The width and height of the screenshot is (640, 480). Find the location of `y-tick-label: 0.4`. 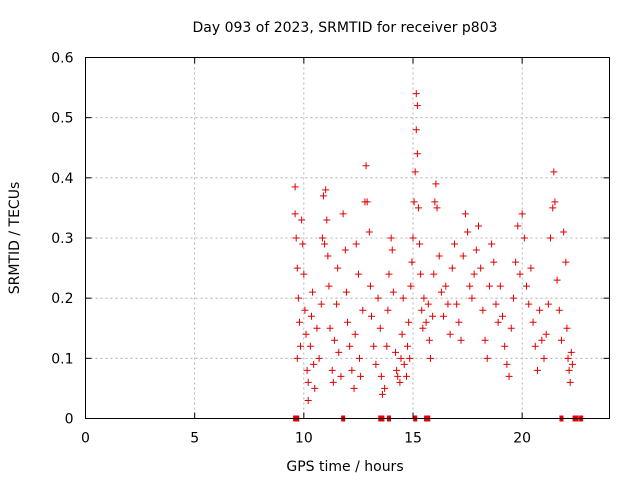

y-tick-label: 0.4 is located at coordinates (62, 179).